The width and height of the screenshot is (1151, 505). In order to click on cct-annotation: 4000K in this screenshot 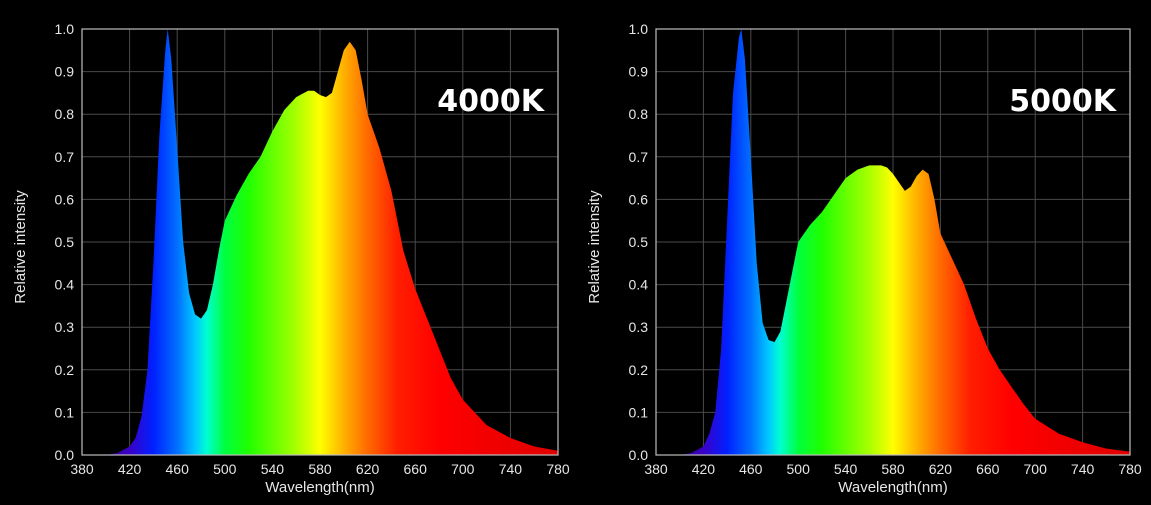, I will do `click(491, 101)`.